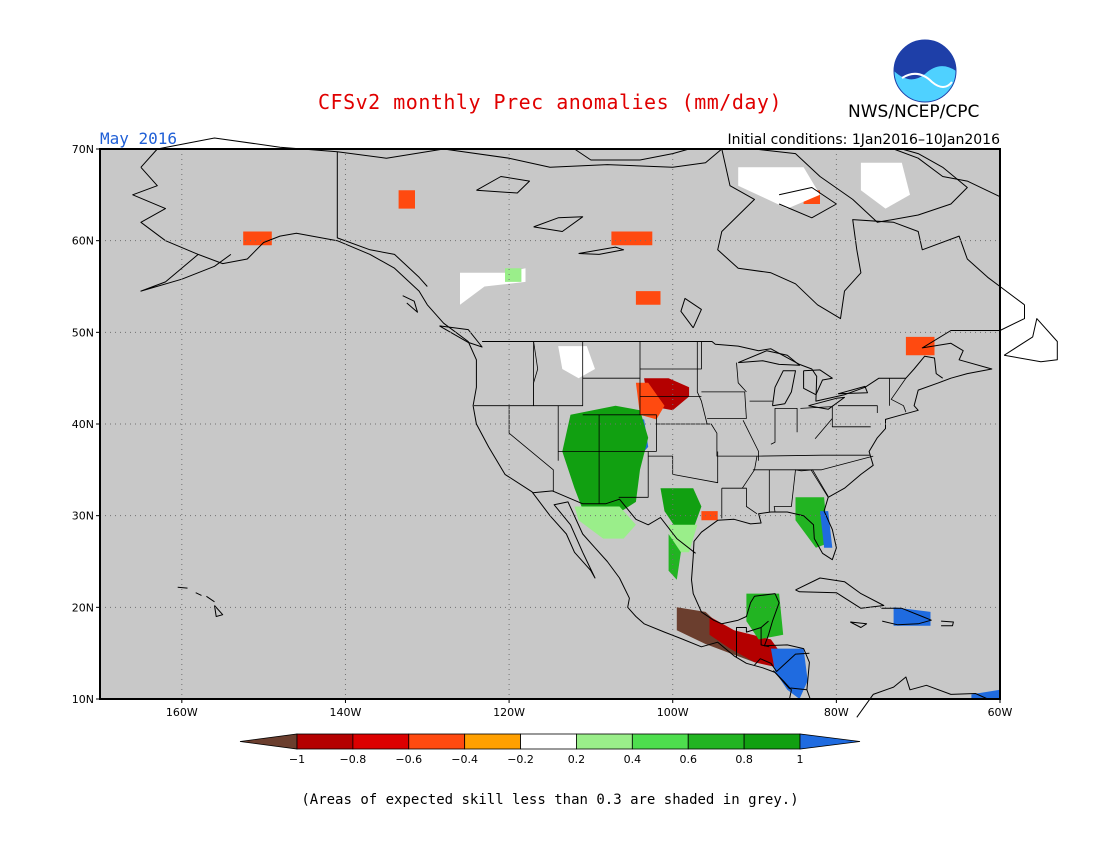 This screenshot has width=1100, height=850. What do you see at coordinates (139, 138) in the screenshot?
I see `month-label: May 2016` at bounding box center [139, 138].